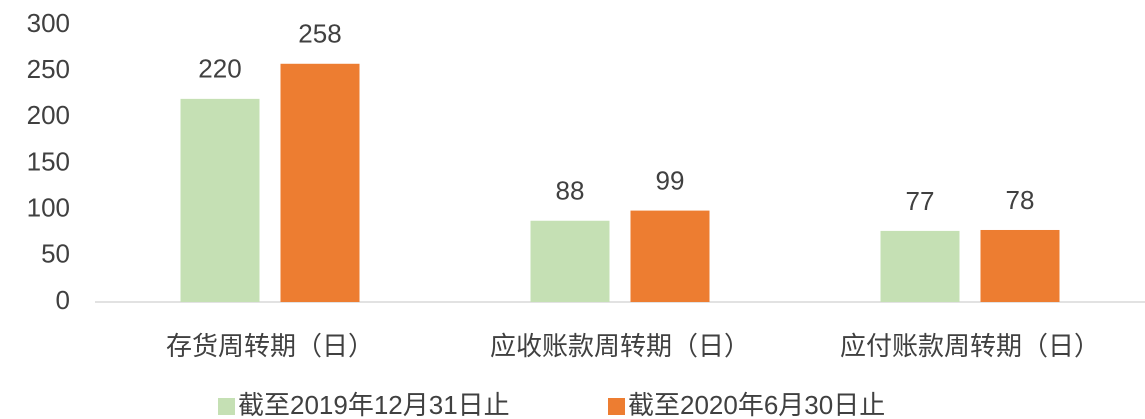 This screenshot has height=419, width=1145. What do you see at coordinates (620, 346) in the screenshot?
I see `x-tick-label: 应收账款周转期（日）` at bounding box center [620, 346].